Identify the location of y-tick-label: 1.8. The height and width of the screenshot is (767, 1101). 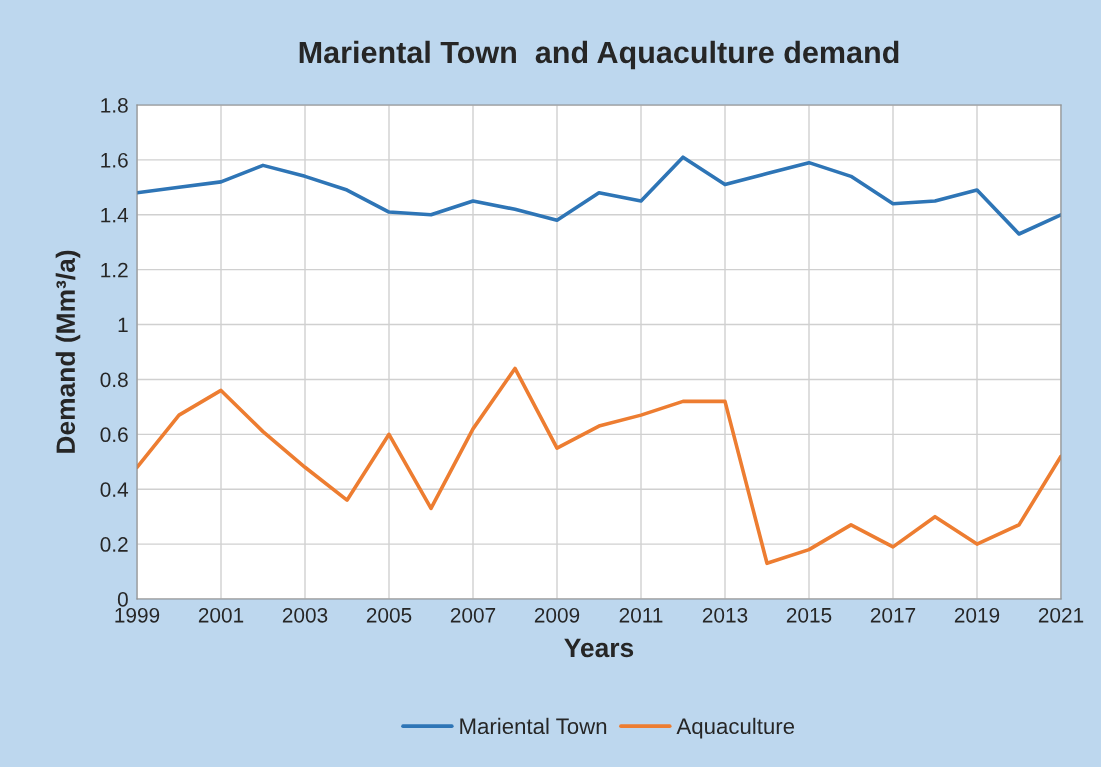
(114, 105).